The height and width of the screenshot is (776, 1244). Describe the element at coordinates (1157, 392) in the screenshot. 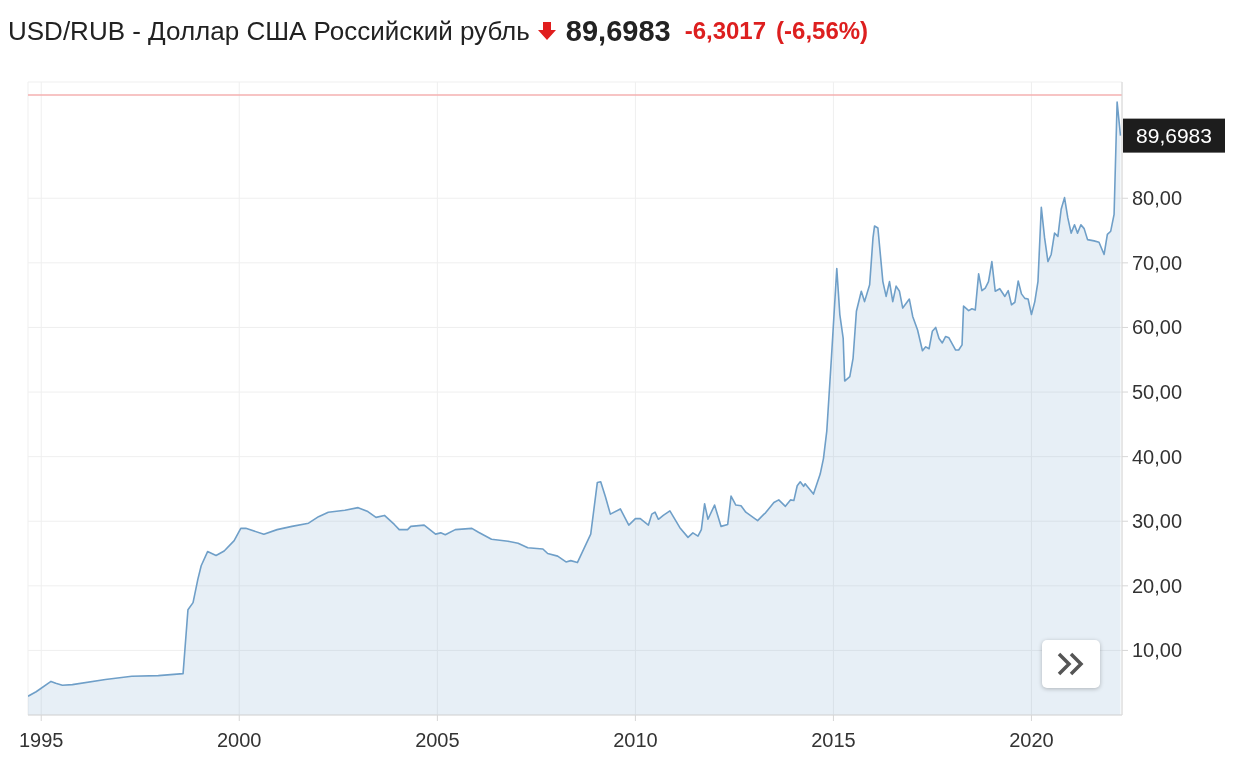

I see `y-tick-label: 50,00` at that location.